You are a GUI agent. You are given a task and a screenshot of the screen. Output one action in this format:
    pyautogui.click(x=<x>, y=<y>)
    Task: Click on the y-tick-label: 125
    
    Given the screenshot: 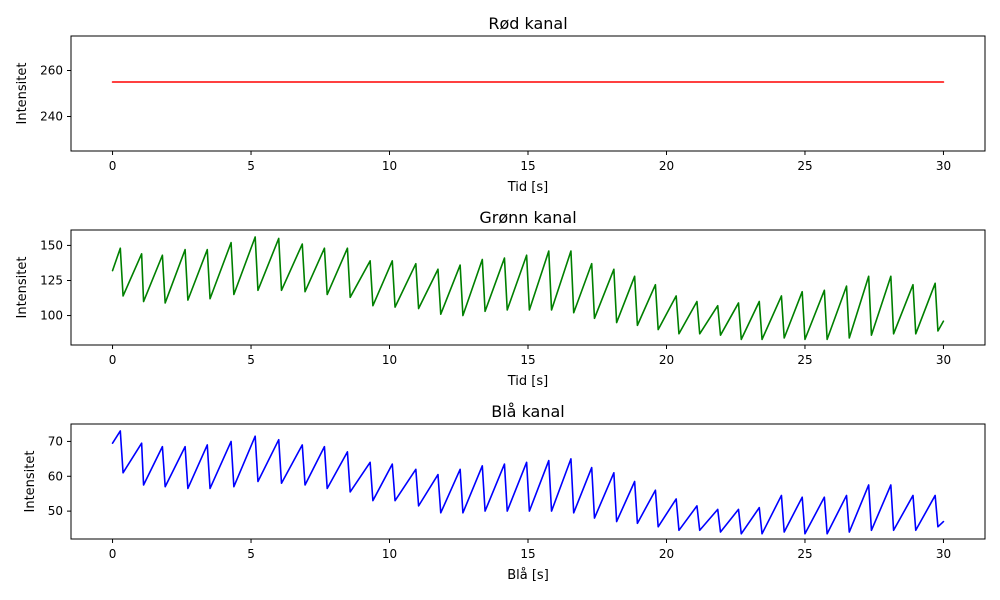 What is the action you would take?
    pyautogui.click(x=51, y=280)
    